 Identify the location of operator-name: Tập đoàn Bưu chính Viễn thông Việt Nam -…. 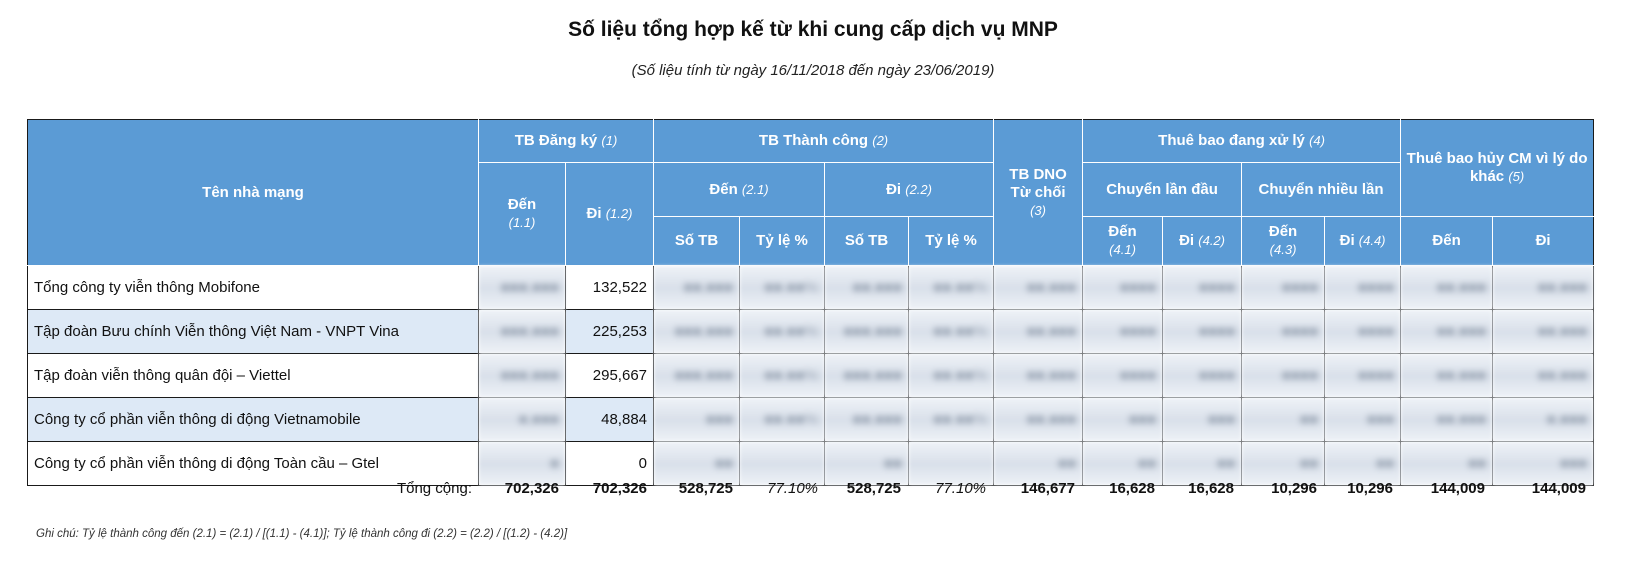
(253, 331).